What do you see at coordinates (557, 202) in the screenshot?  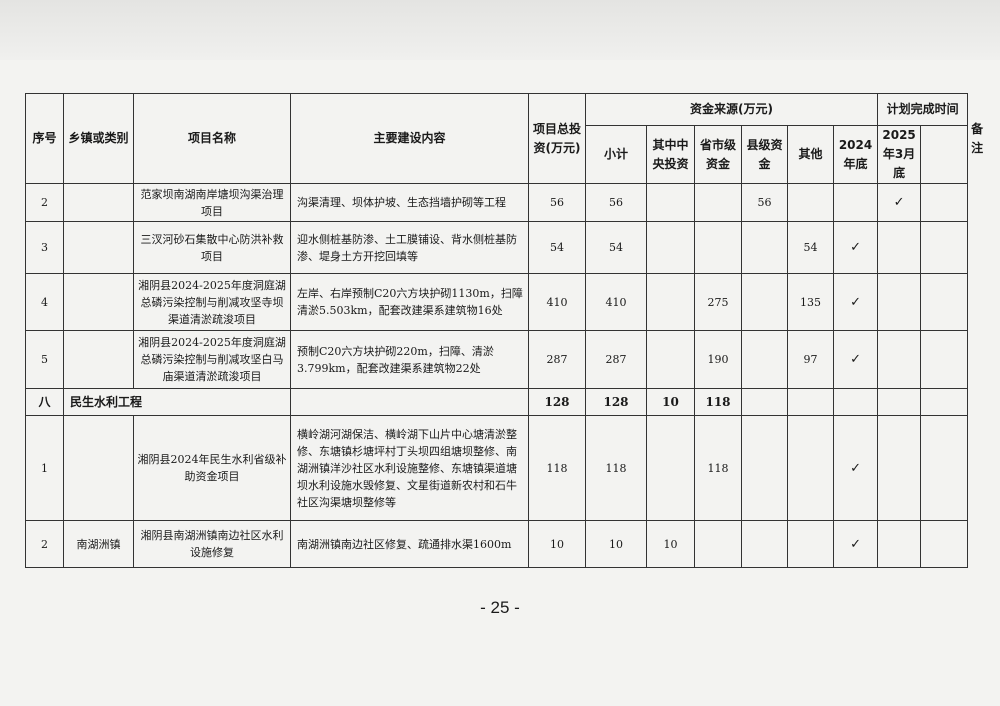 I see `cell-total: 56` at bounding box center [557, 202].